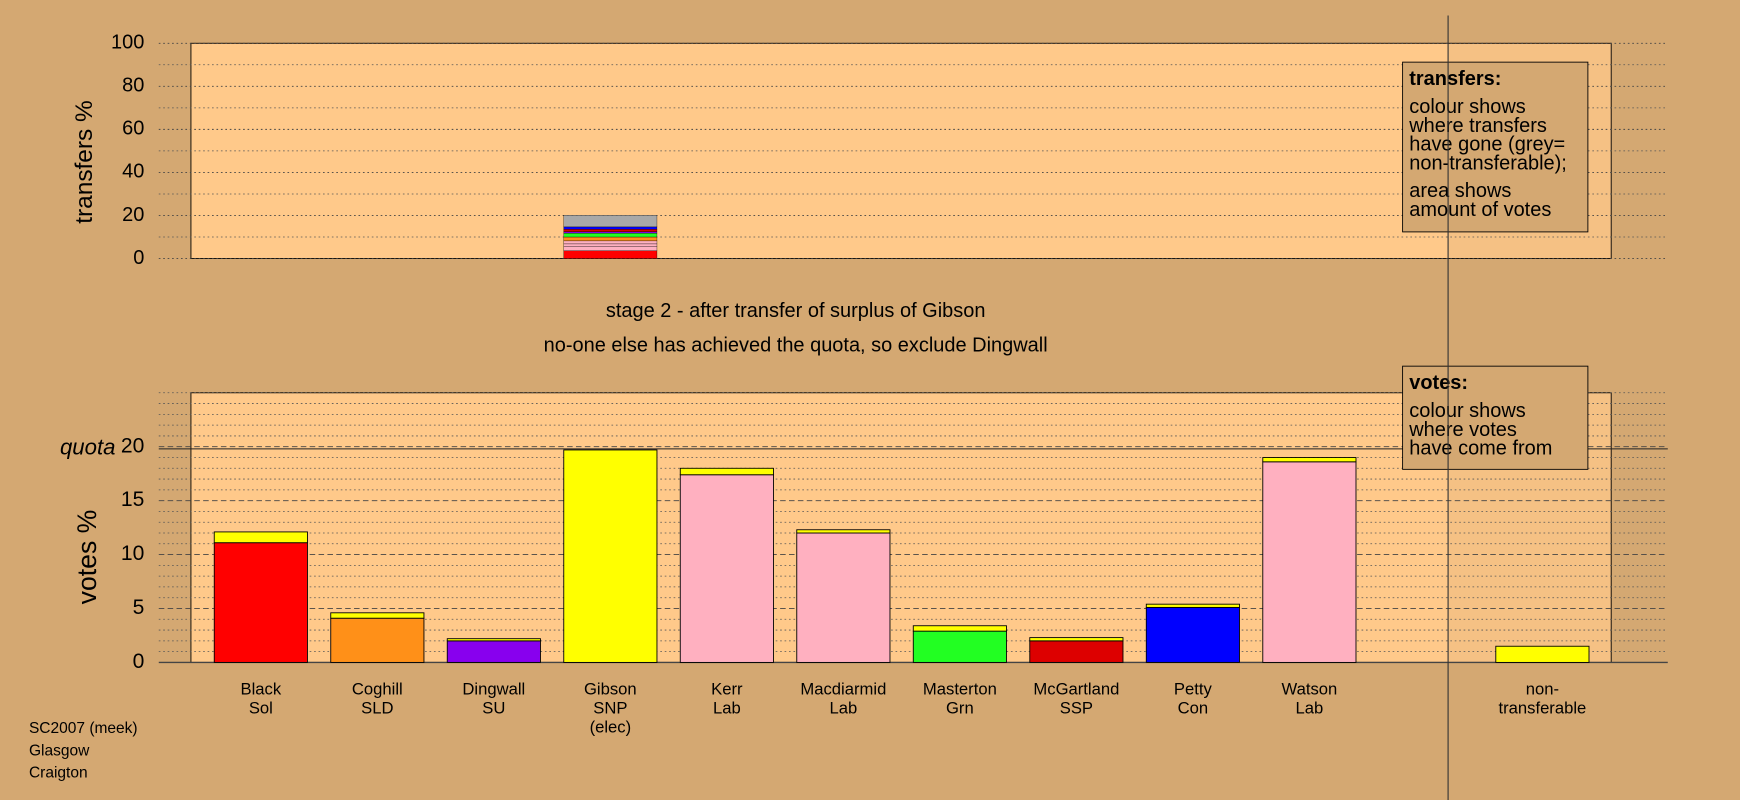 The height and width of the screenshot is (800, 1740). Describe the element at coordinates (58, 772) in the screenshot. I see `footer-text: Craigton` at that location.